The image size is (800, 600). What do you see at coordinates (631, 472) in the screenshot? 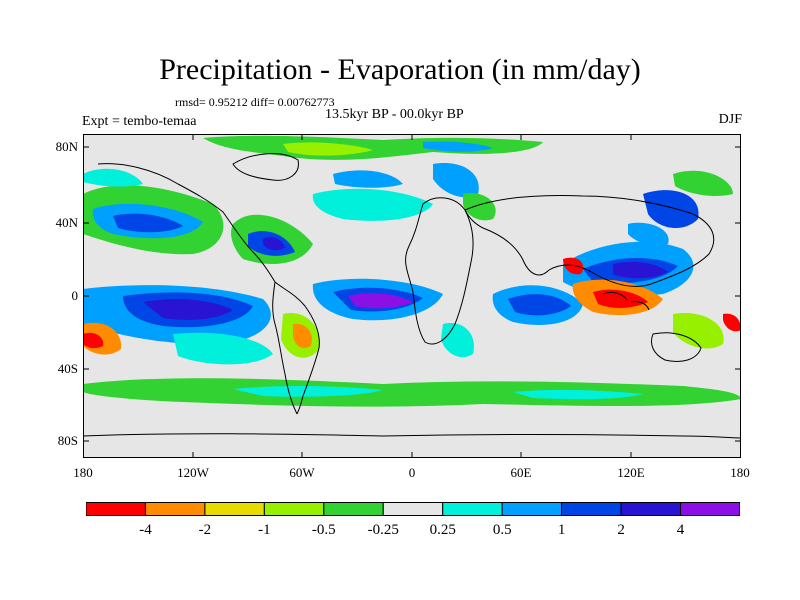
I see `lon-label-120e: 120E` at bounding box center [631, 472].